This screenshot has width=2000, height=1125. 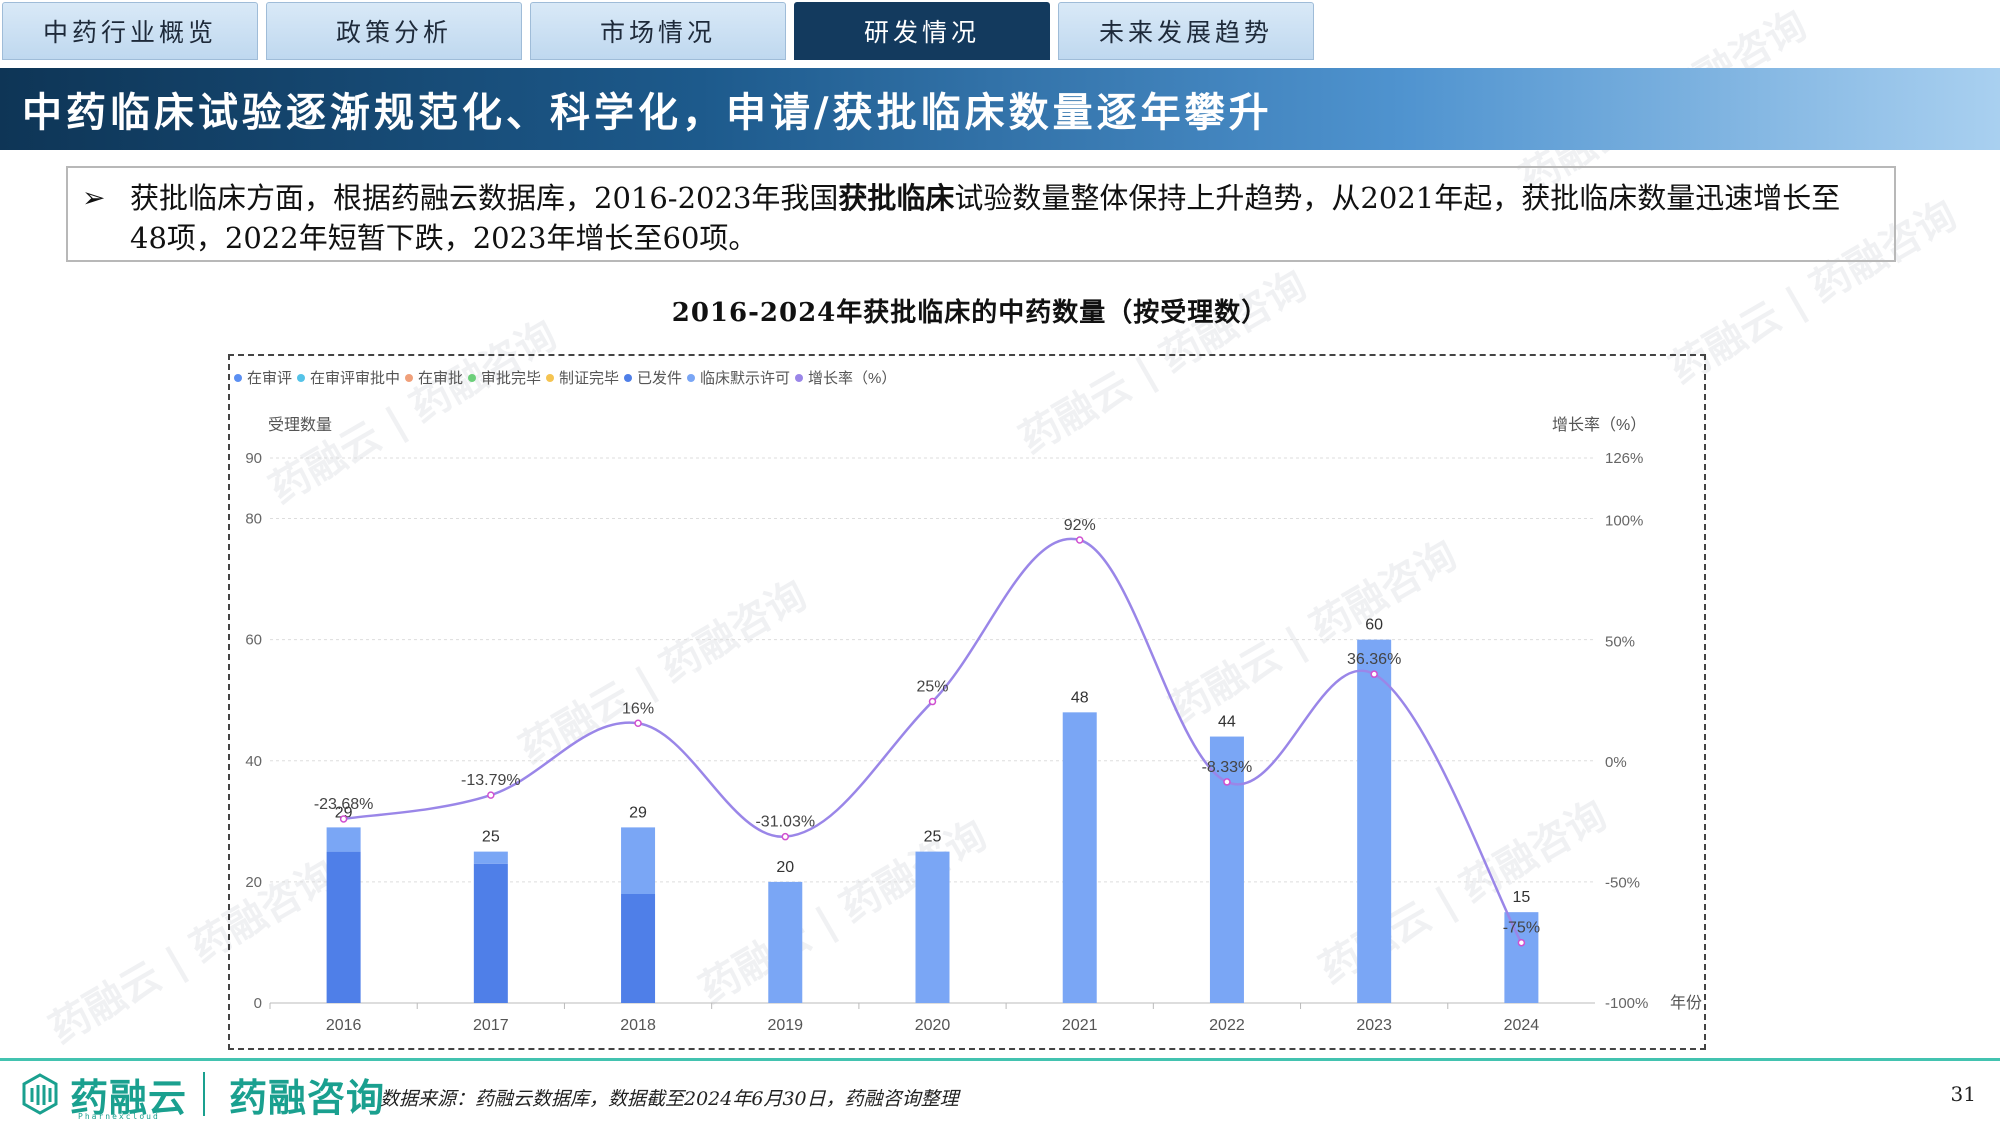 I want to click on tab-rnd: 研发情况, so click(x=922, y=31).